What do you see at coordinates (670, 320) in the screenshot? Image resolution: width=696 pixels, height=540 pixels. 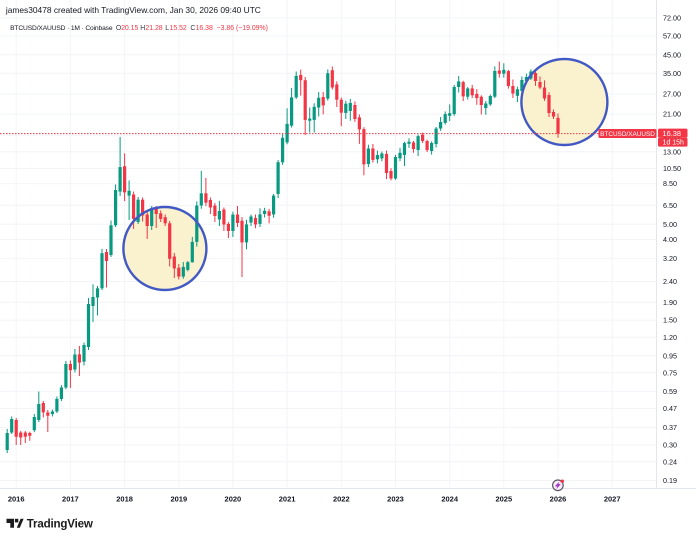 I see `svg-text: 1.50` at bounding box center [670, 320].